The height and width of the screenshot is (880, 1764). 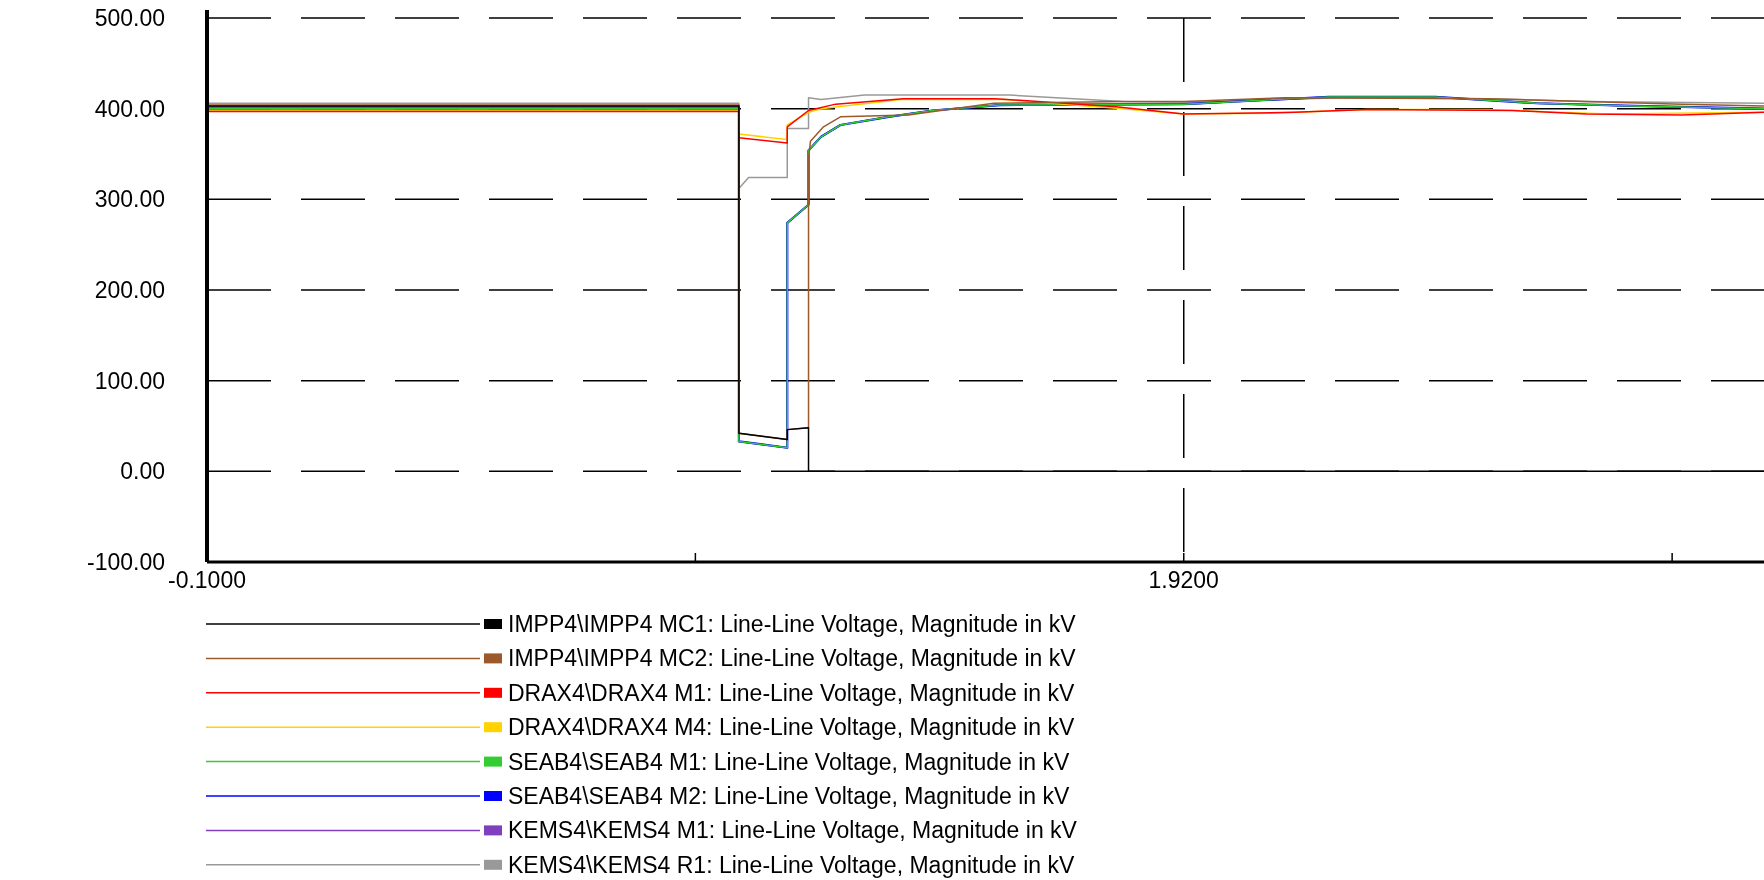 What do you see at coordinates (207, 580) in the screenshot?
I see `x-tick-label: -0.1000` at bounding box center [207, 580].